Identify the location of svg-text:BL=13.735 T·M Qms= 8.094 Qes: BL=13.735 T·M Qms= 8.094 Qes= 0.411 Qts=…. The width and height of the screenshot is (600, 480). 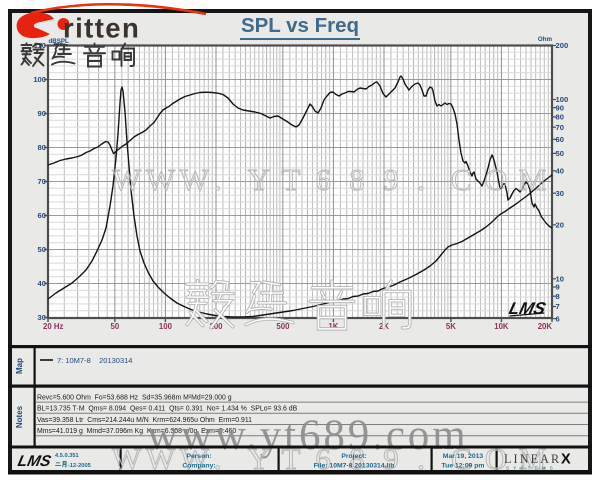
(167, 409).